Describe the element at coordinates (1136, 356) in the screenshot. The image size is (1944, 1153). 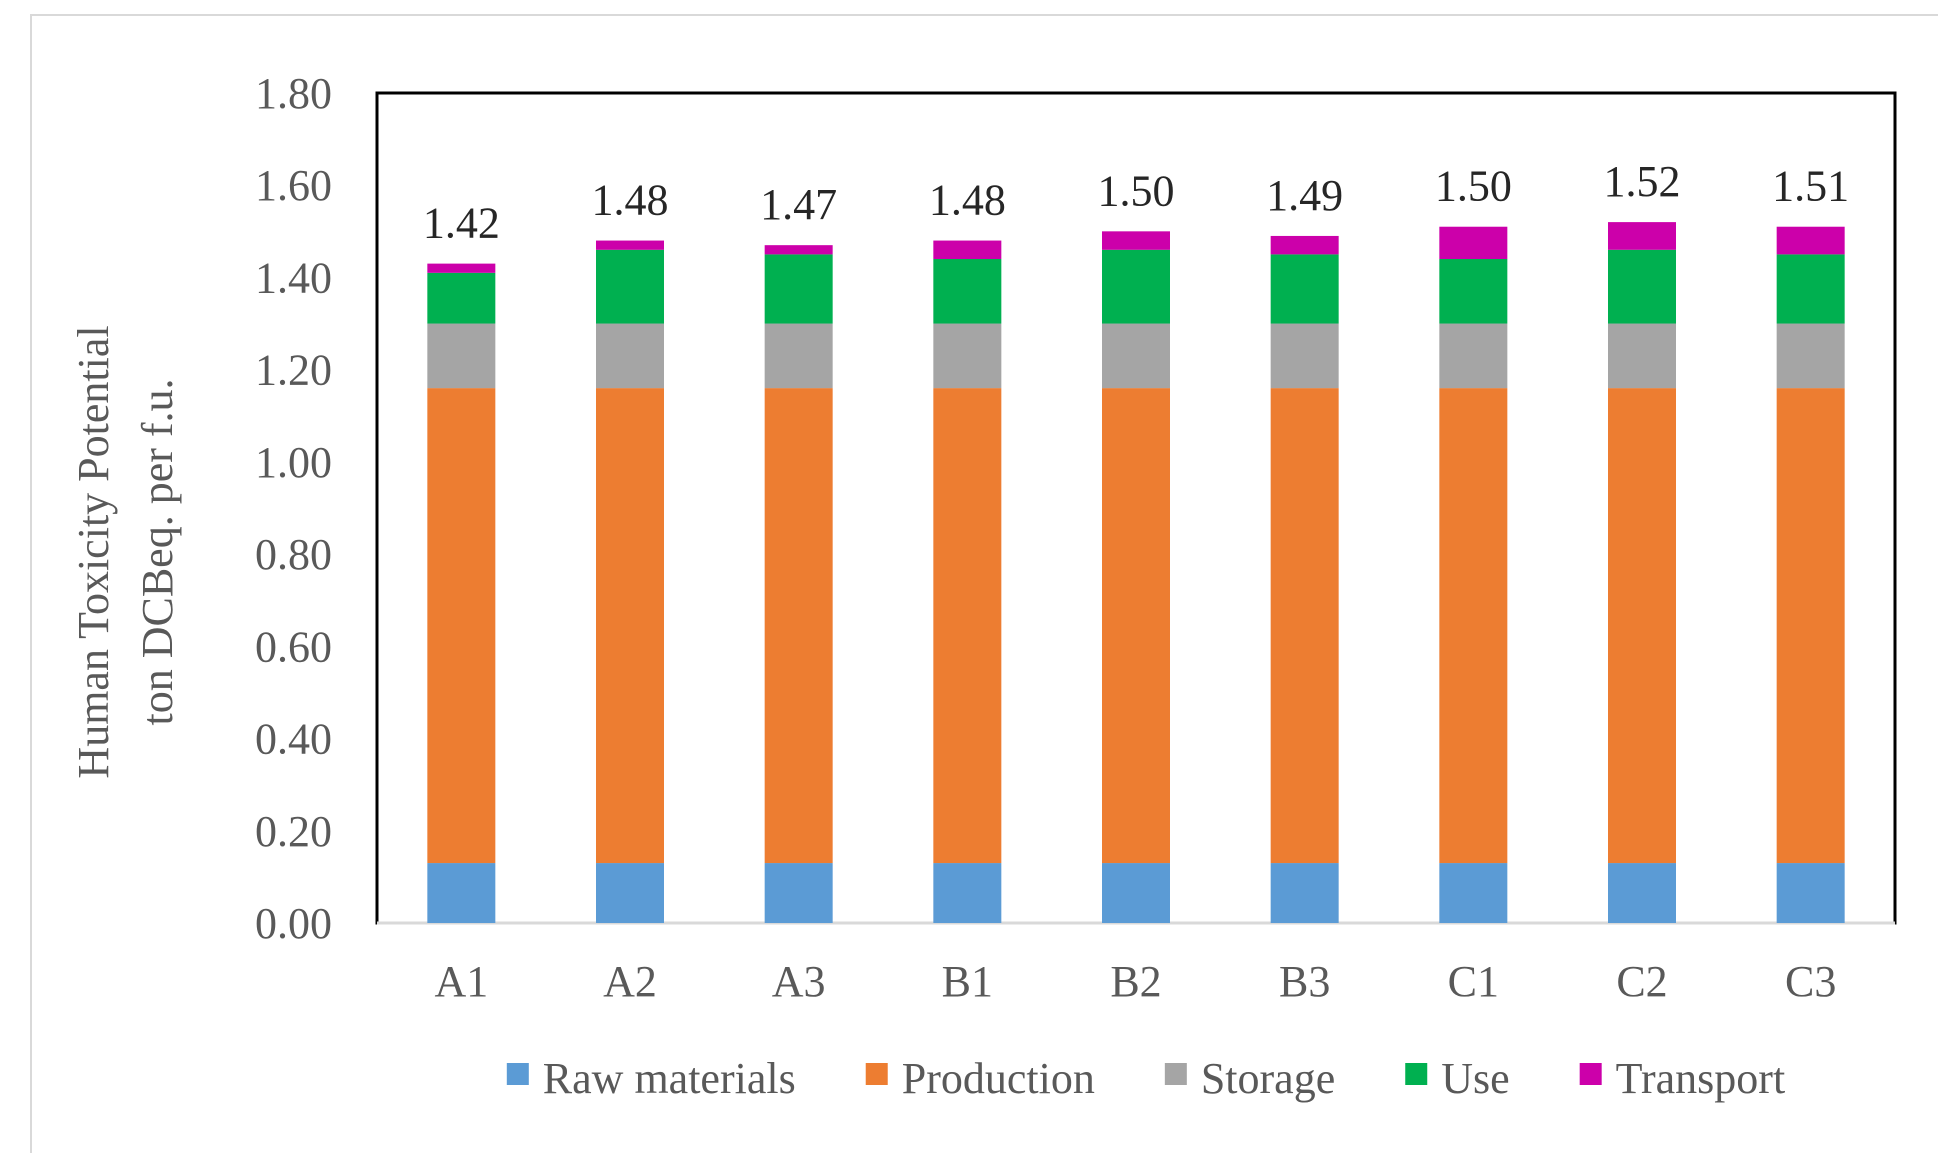
I see `bar-segment-B2-storage` at that location.